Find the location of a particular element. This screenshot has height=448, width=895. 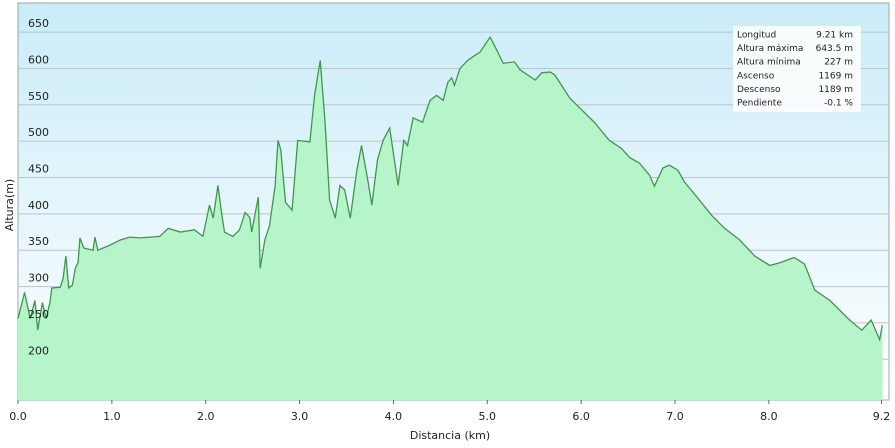

stat-value: 1189 m is located at coordinates (835, 90).